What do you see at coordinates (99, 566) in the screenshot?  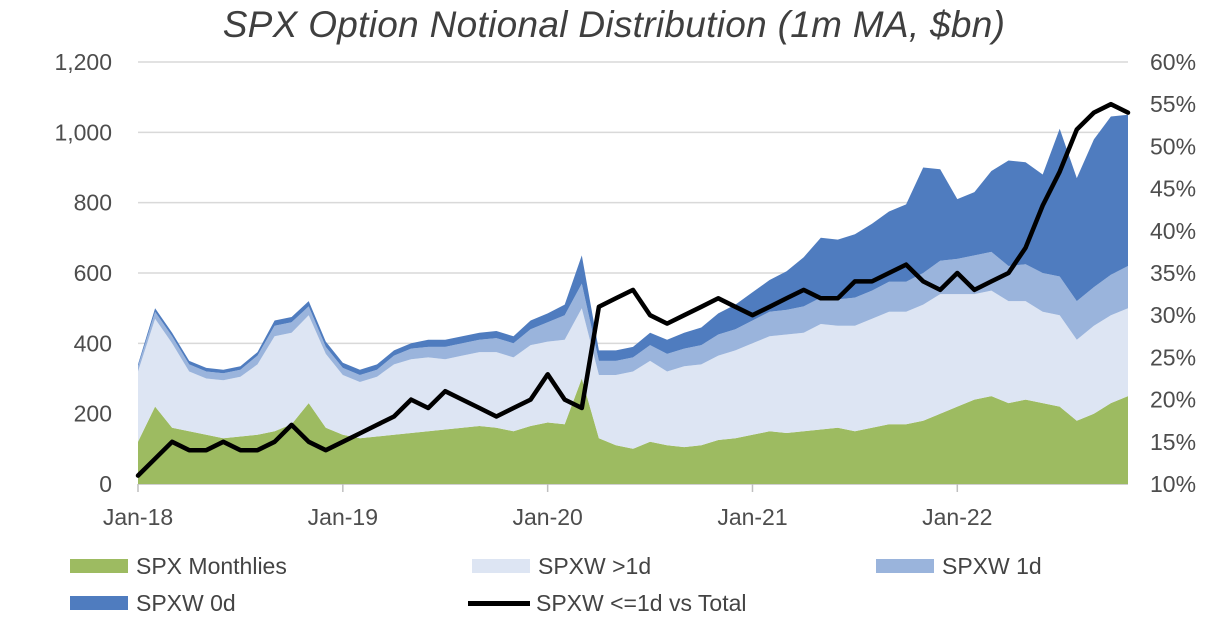 I see `legend-swatch-spx-monthlies` at bounding box center [99, 566].